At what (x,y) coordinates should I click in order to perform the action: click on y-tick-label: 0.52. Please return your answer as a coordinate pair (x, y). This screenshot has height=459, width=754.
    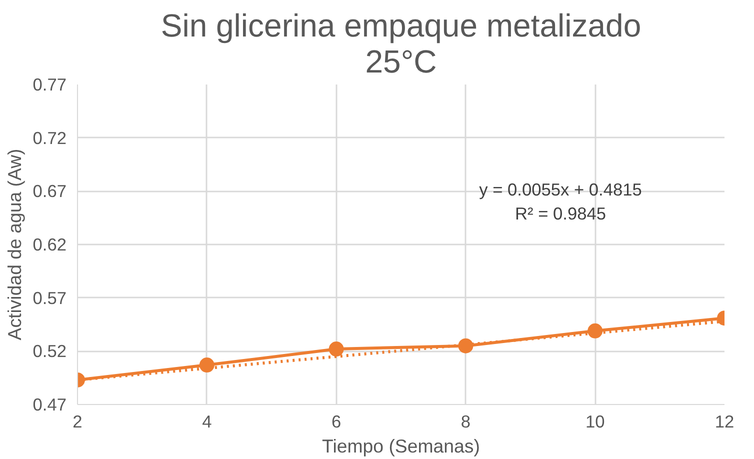
    Looking at the image, I should click on (49, 351).